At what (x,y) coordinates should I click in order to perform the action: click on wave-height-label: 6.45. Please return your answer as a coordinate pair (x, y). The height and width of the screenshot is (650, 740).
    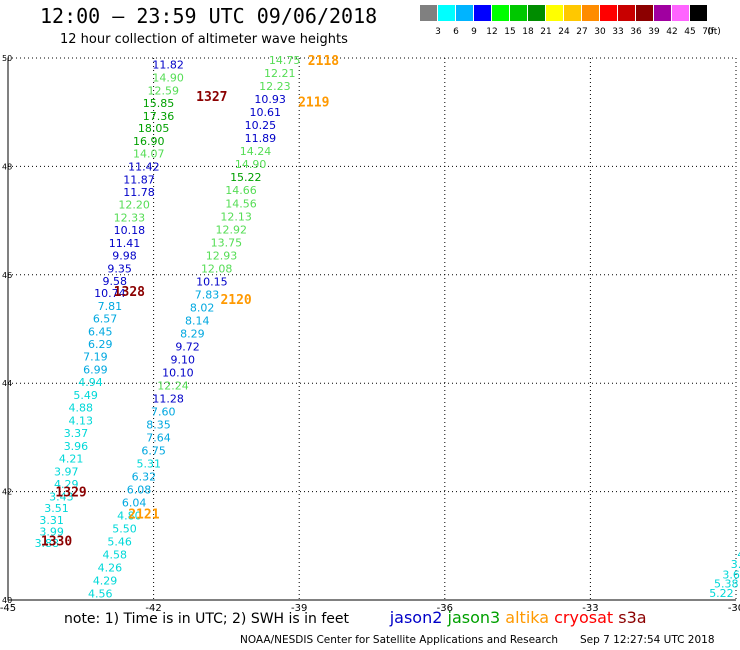
    Looking at the image, I should click on (100, 332).